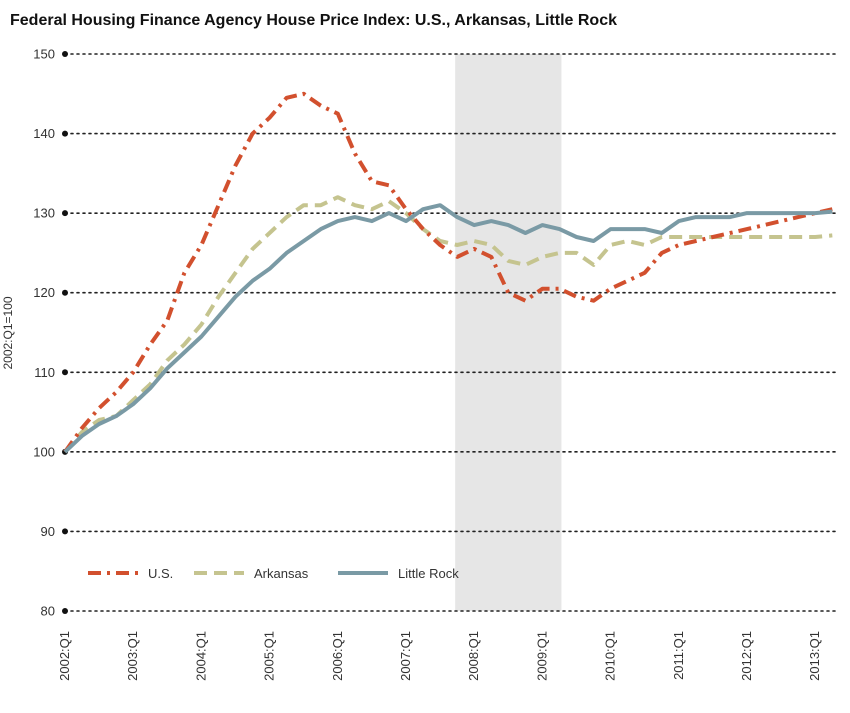  Describe the element at coordinates (200, 656) in the screenshot. I see `x-tick-label: 2004:Q1` at that location.